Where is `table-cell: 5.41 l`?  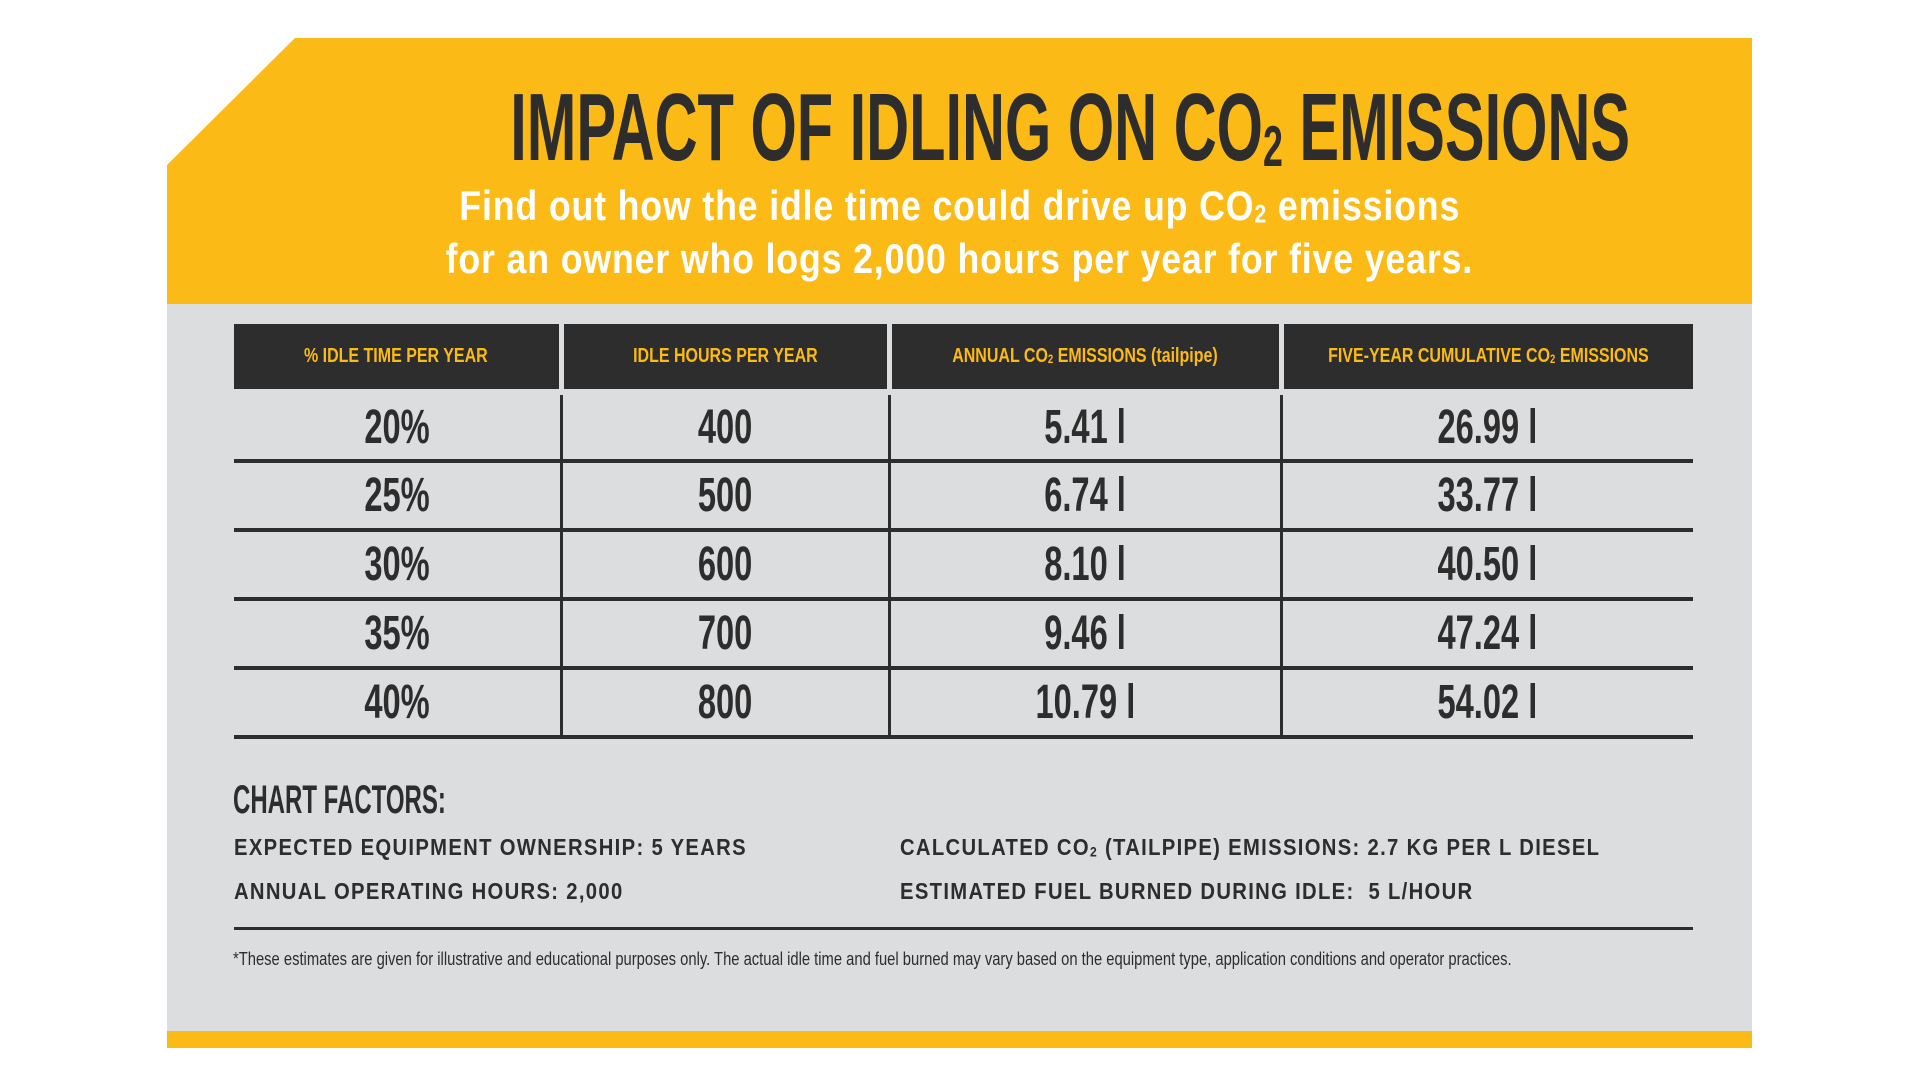
table-cell: 5.41 l is located at coordinates (1084, 426).